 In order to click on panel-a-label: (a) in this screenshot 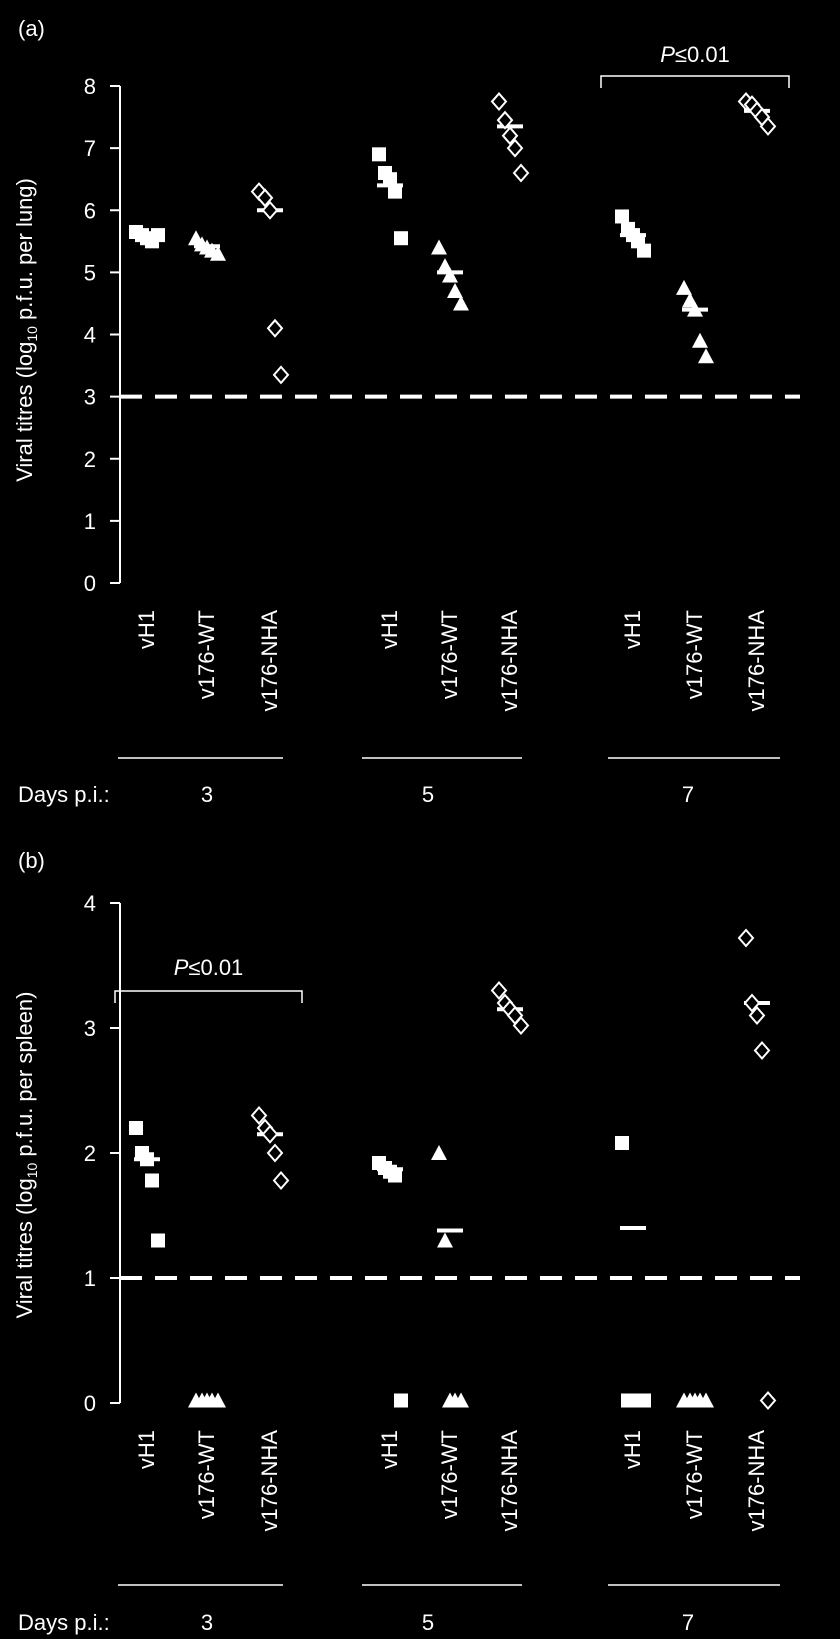, I will do `click(31, 28)`.